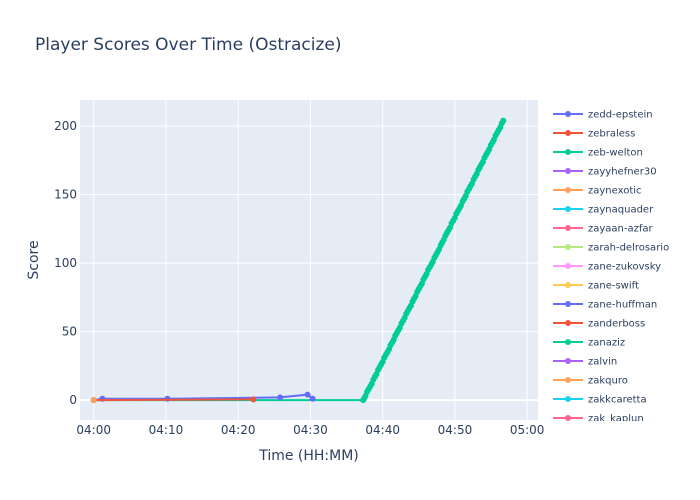 The height and width of the screenshot is (500, 700). Describe the element at coordinates (602, 362) in the screenshot. I see `legend-label: zalvin` at that location.